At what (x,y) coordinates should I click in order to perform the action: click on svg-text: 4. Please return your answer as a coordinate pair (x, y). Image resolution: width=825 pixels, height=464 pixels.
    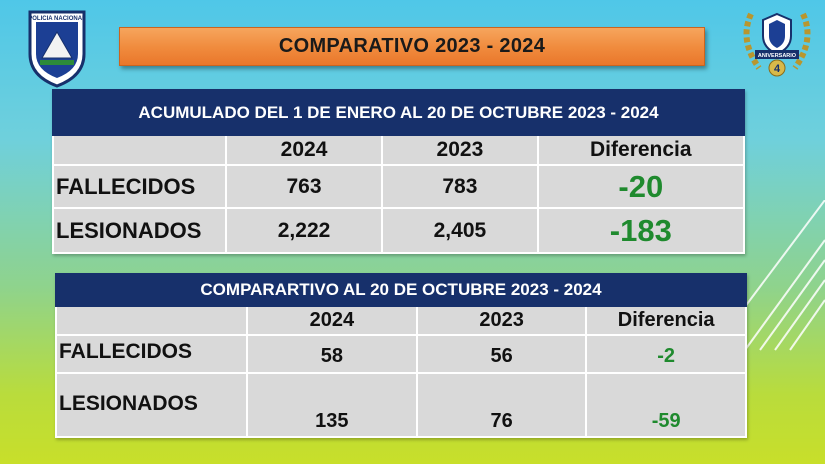
    Looking at the image, I should click on (777, 69).